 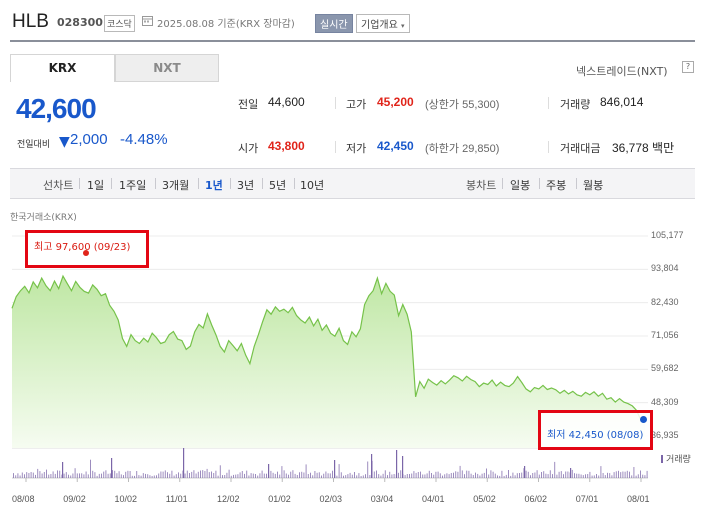 What do you see at coordinates (176, 185) in the screenshot?
I see `period-tab-3m: 3개월` at bounding box center [176, 185].